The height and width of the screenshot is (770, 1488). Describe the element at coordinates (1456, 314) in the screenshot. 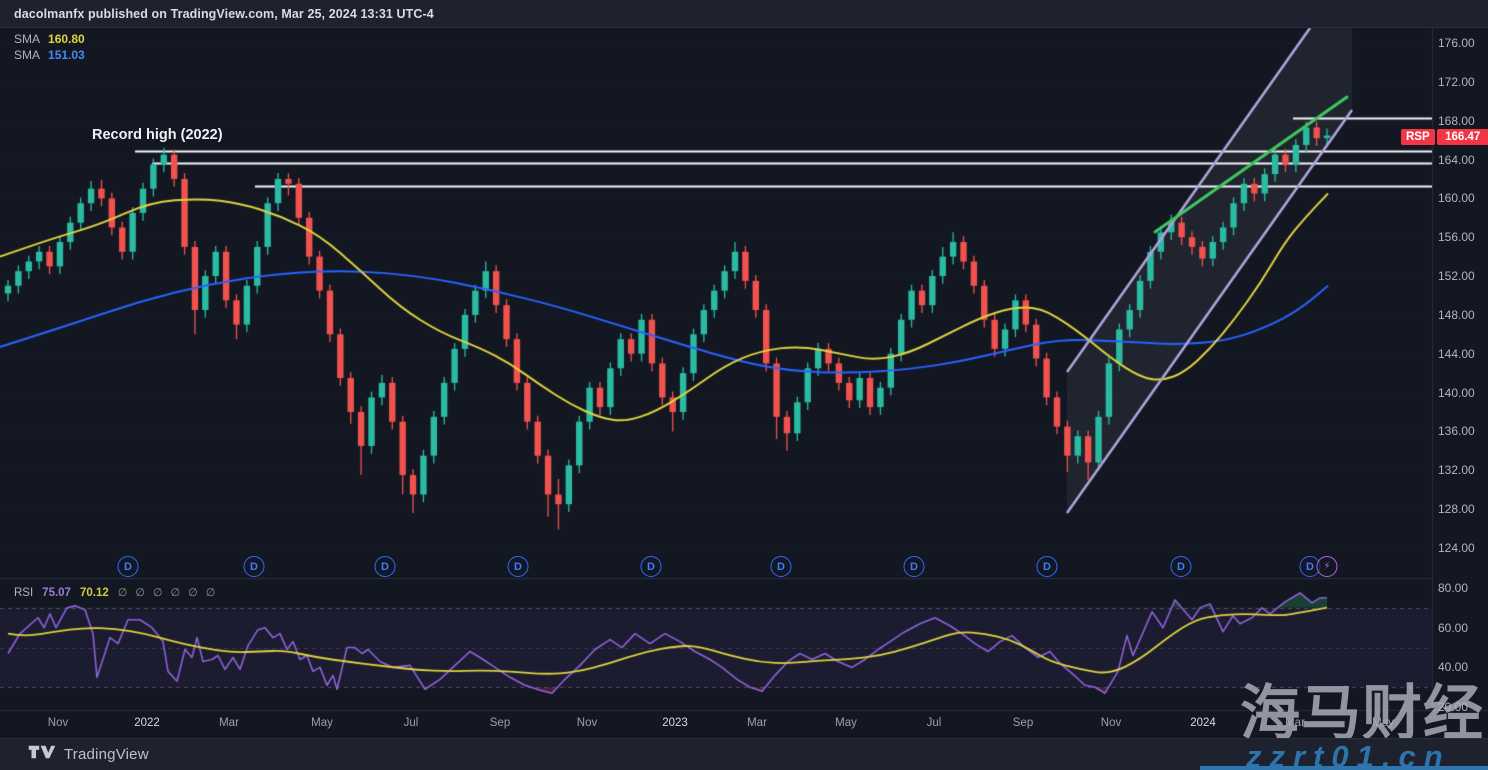

I see `price-tick: 148.00` at that location.